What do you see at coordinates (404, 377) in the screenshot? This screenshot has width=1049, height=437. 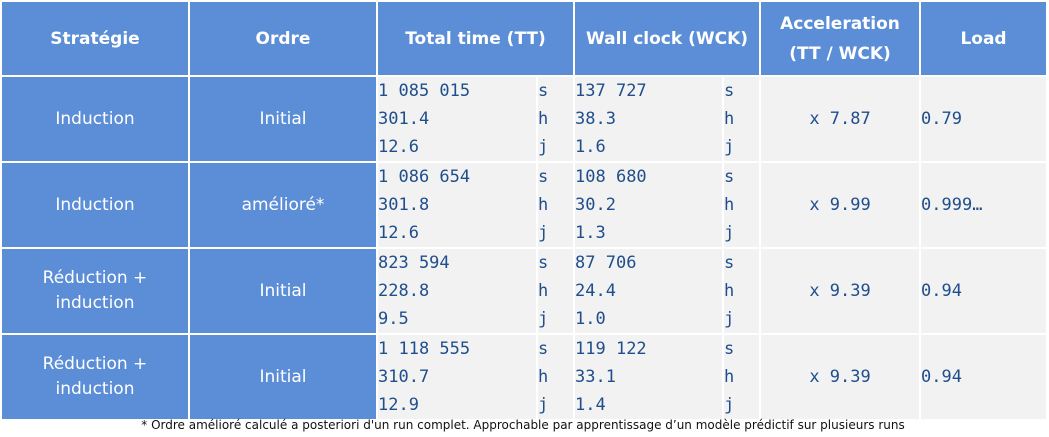 I see `tt-line: 310.7` at bounding box center [404, 377].